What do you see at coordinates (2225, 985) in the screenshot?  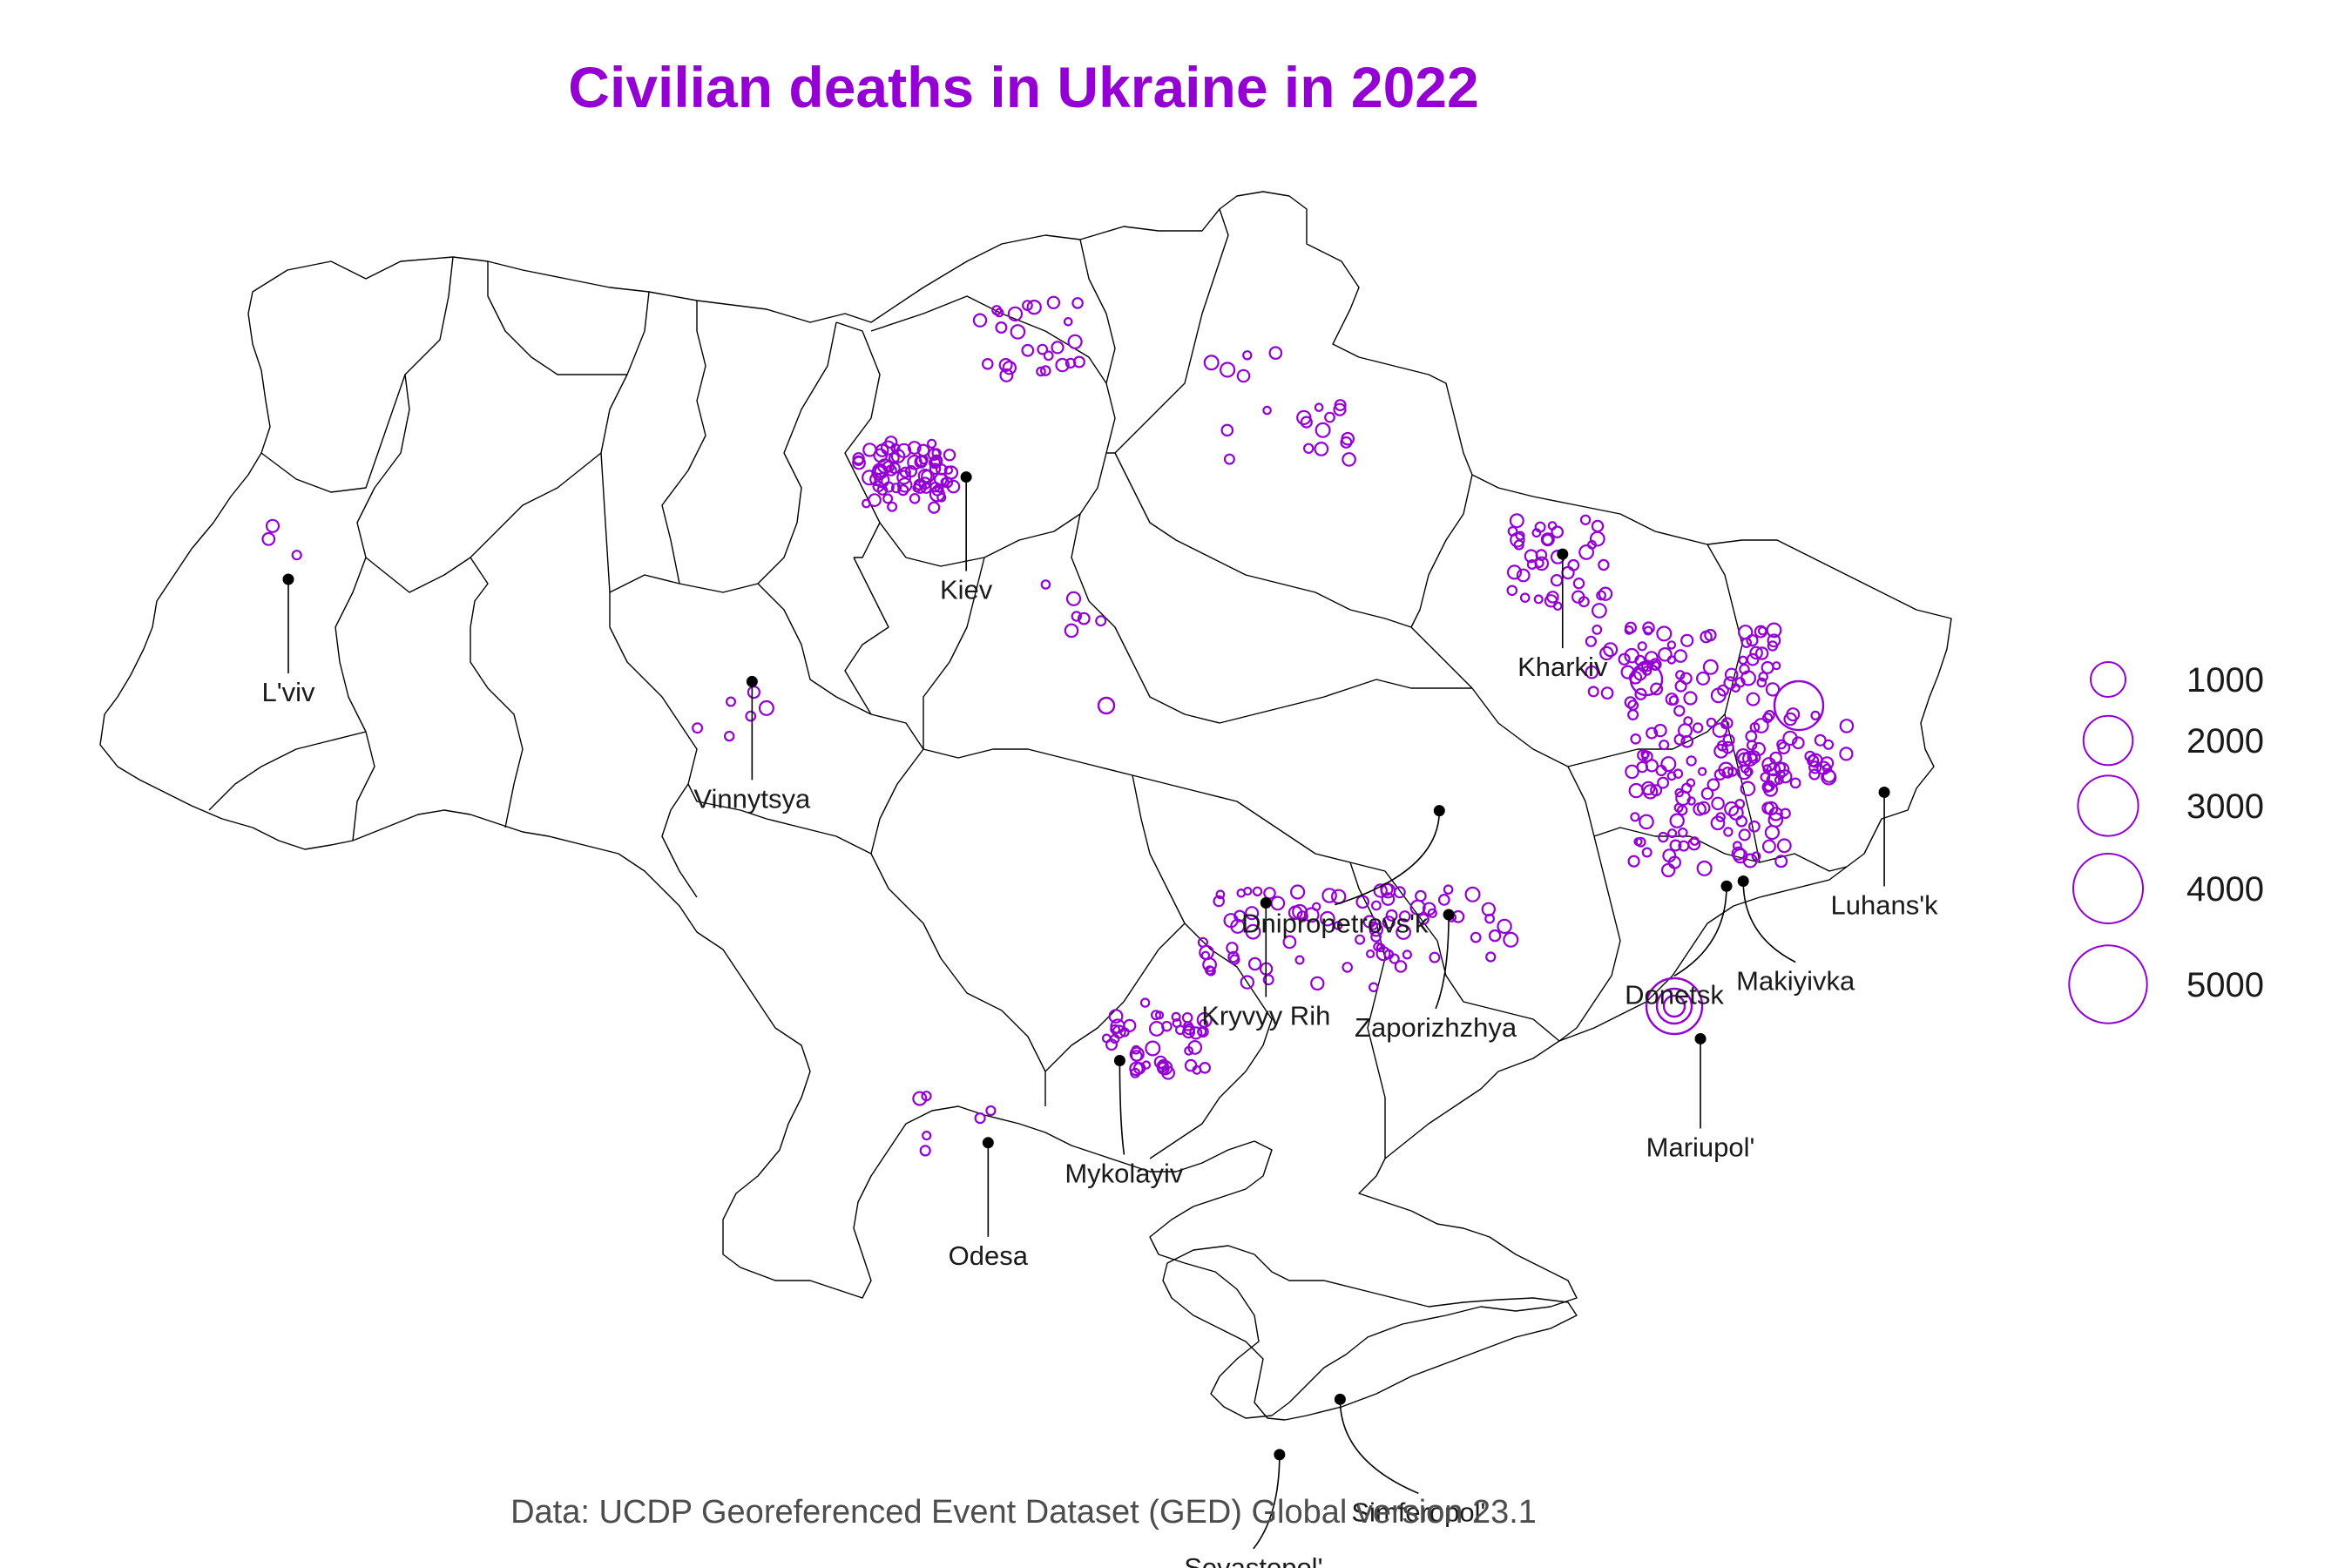 I see `legend-label: 5000` at bounding box center [2225, 985].